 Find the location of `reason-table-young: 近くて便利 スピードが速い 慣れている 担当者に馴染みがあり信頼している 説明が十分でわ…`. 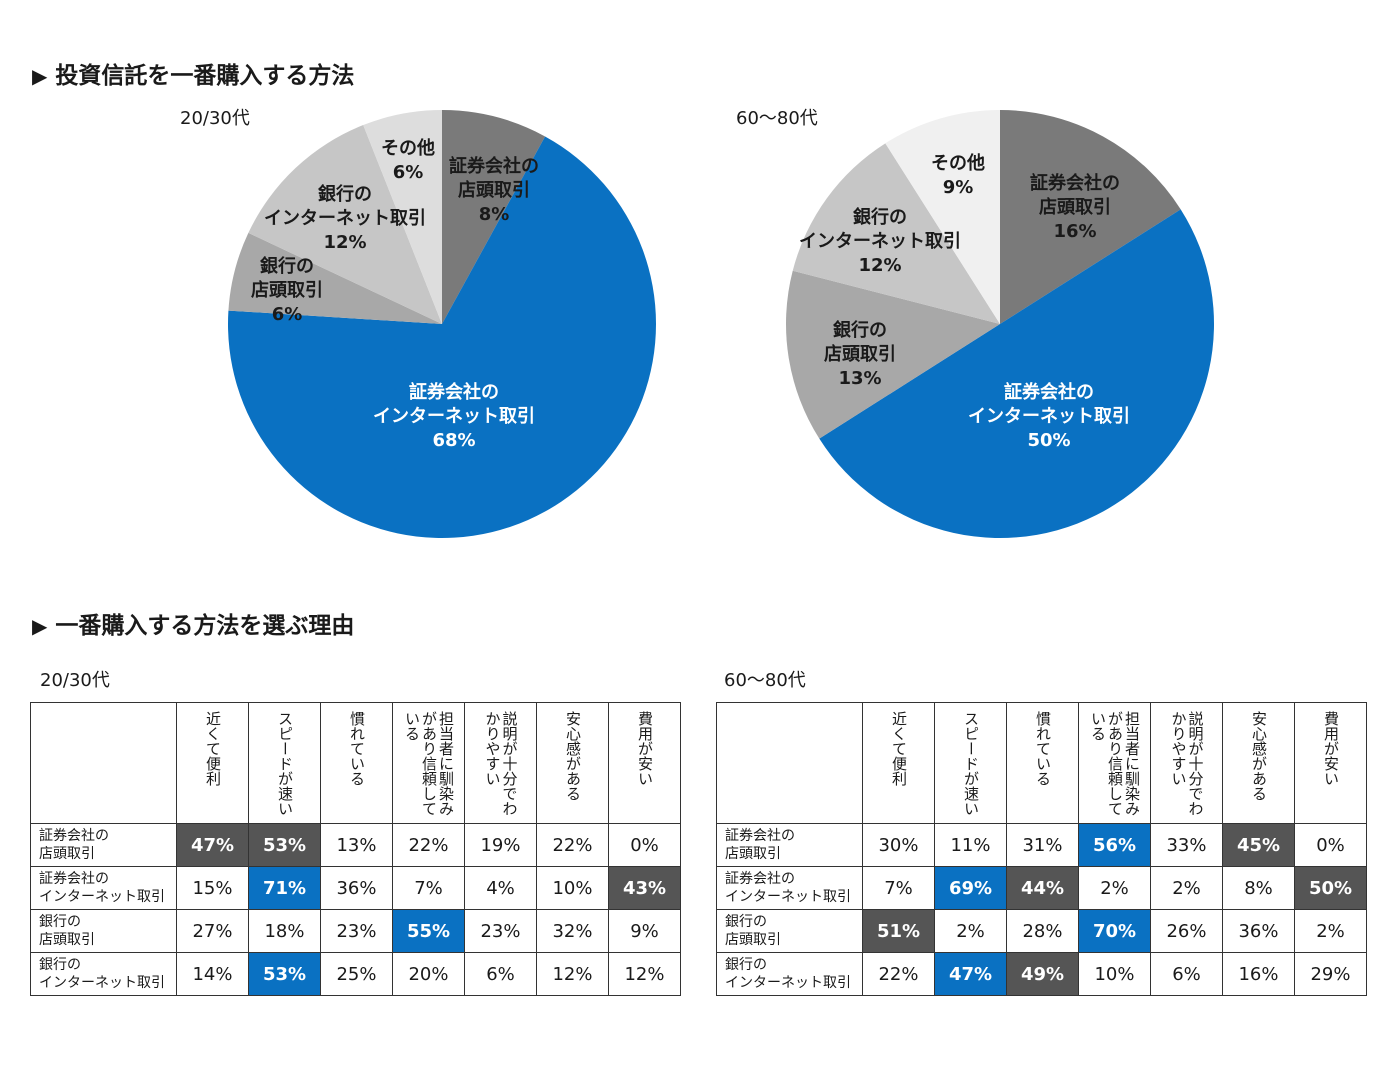

reason-table-young: 近くて便利 スピードが速い 慣れている 担当者に馴染みがあり信頼している 説明が十分でわ… is located at coordinates (355, 849).